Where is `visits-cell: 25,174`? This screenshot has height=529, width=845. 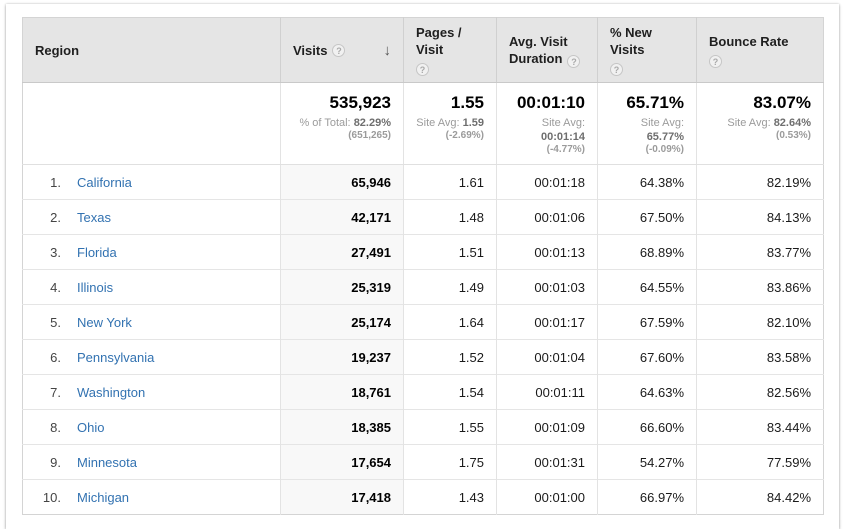
visits-cell: 25,174 is located at coordinates (342, 322).